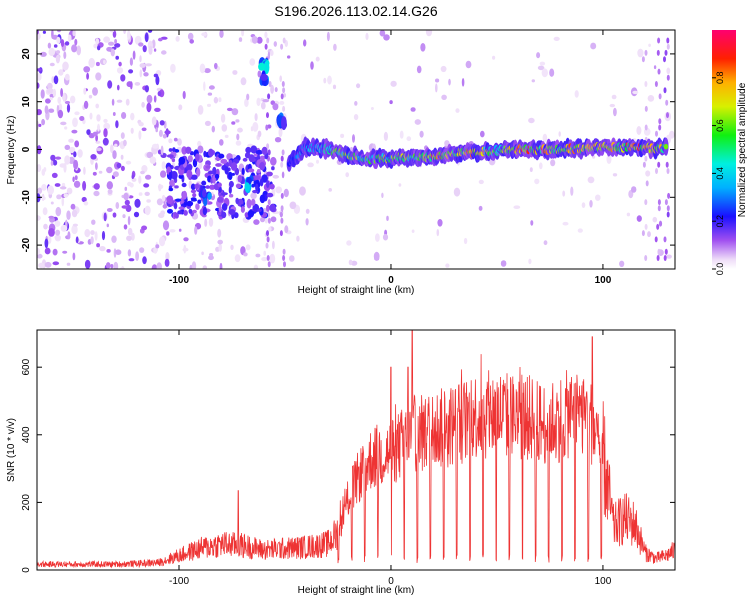  What do you see at coordinates (391, 581) in the screenshot?
I see `snr-xtick-label: 0` at bounding box center [391, 581].